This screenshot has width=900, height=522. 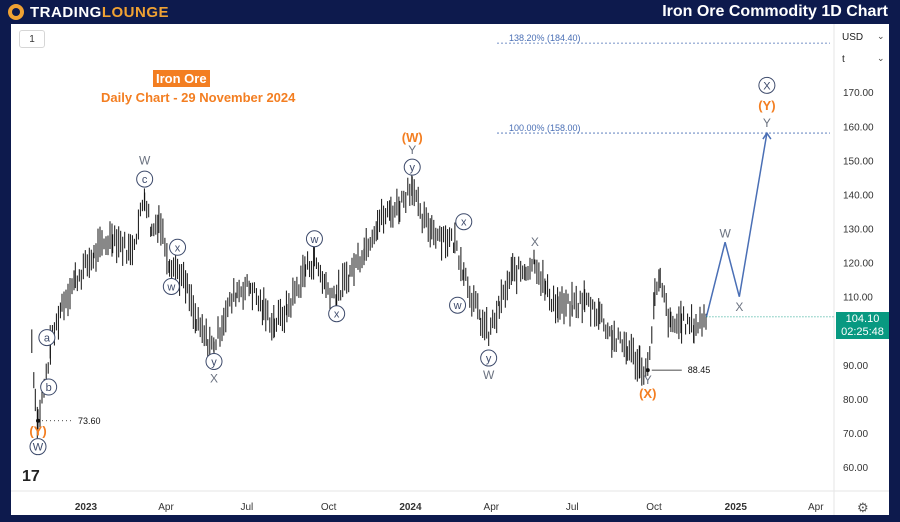 I want to click on y-tick-label: 120.00, so click(x=858, y=264).